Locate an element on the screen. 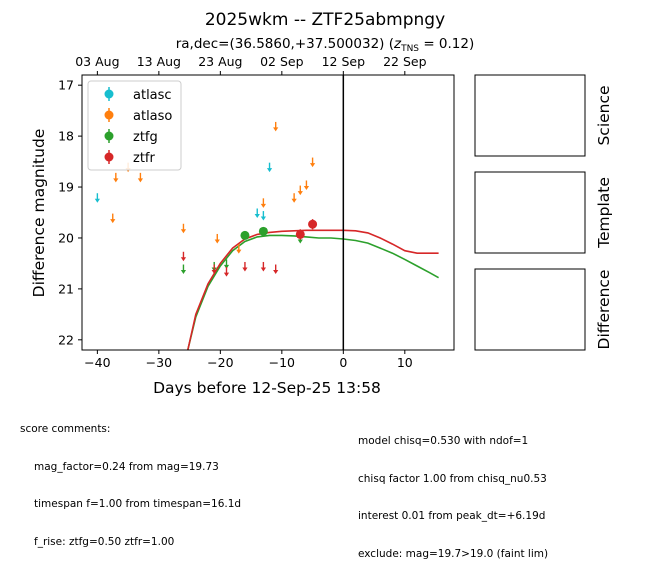 Image resolution: width=650 pixels, height=573 pixels. top-tick-label: 23 Aug is located at coordinates (220, 61).